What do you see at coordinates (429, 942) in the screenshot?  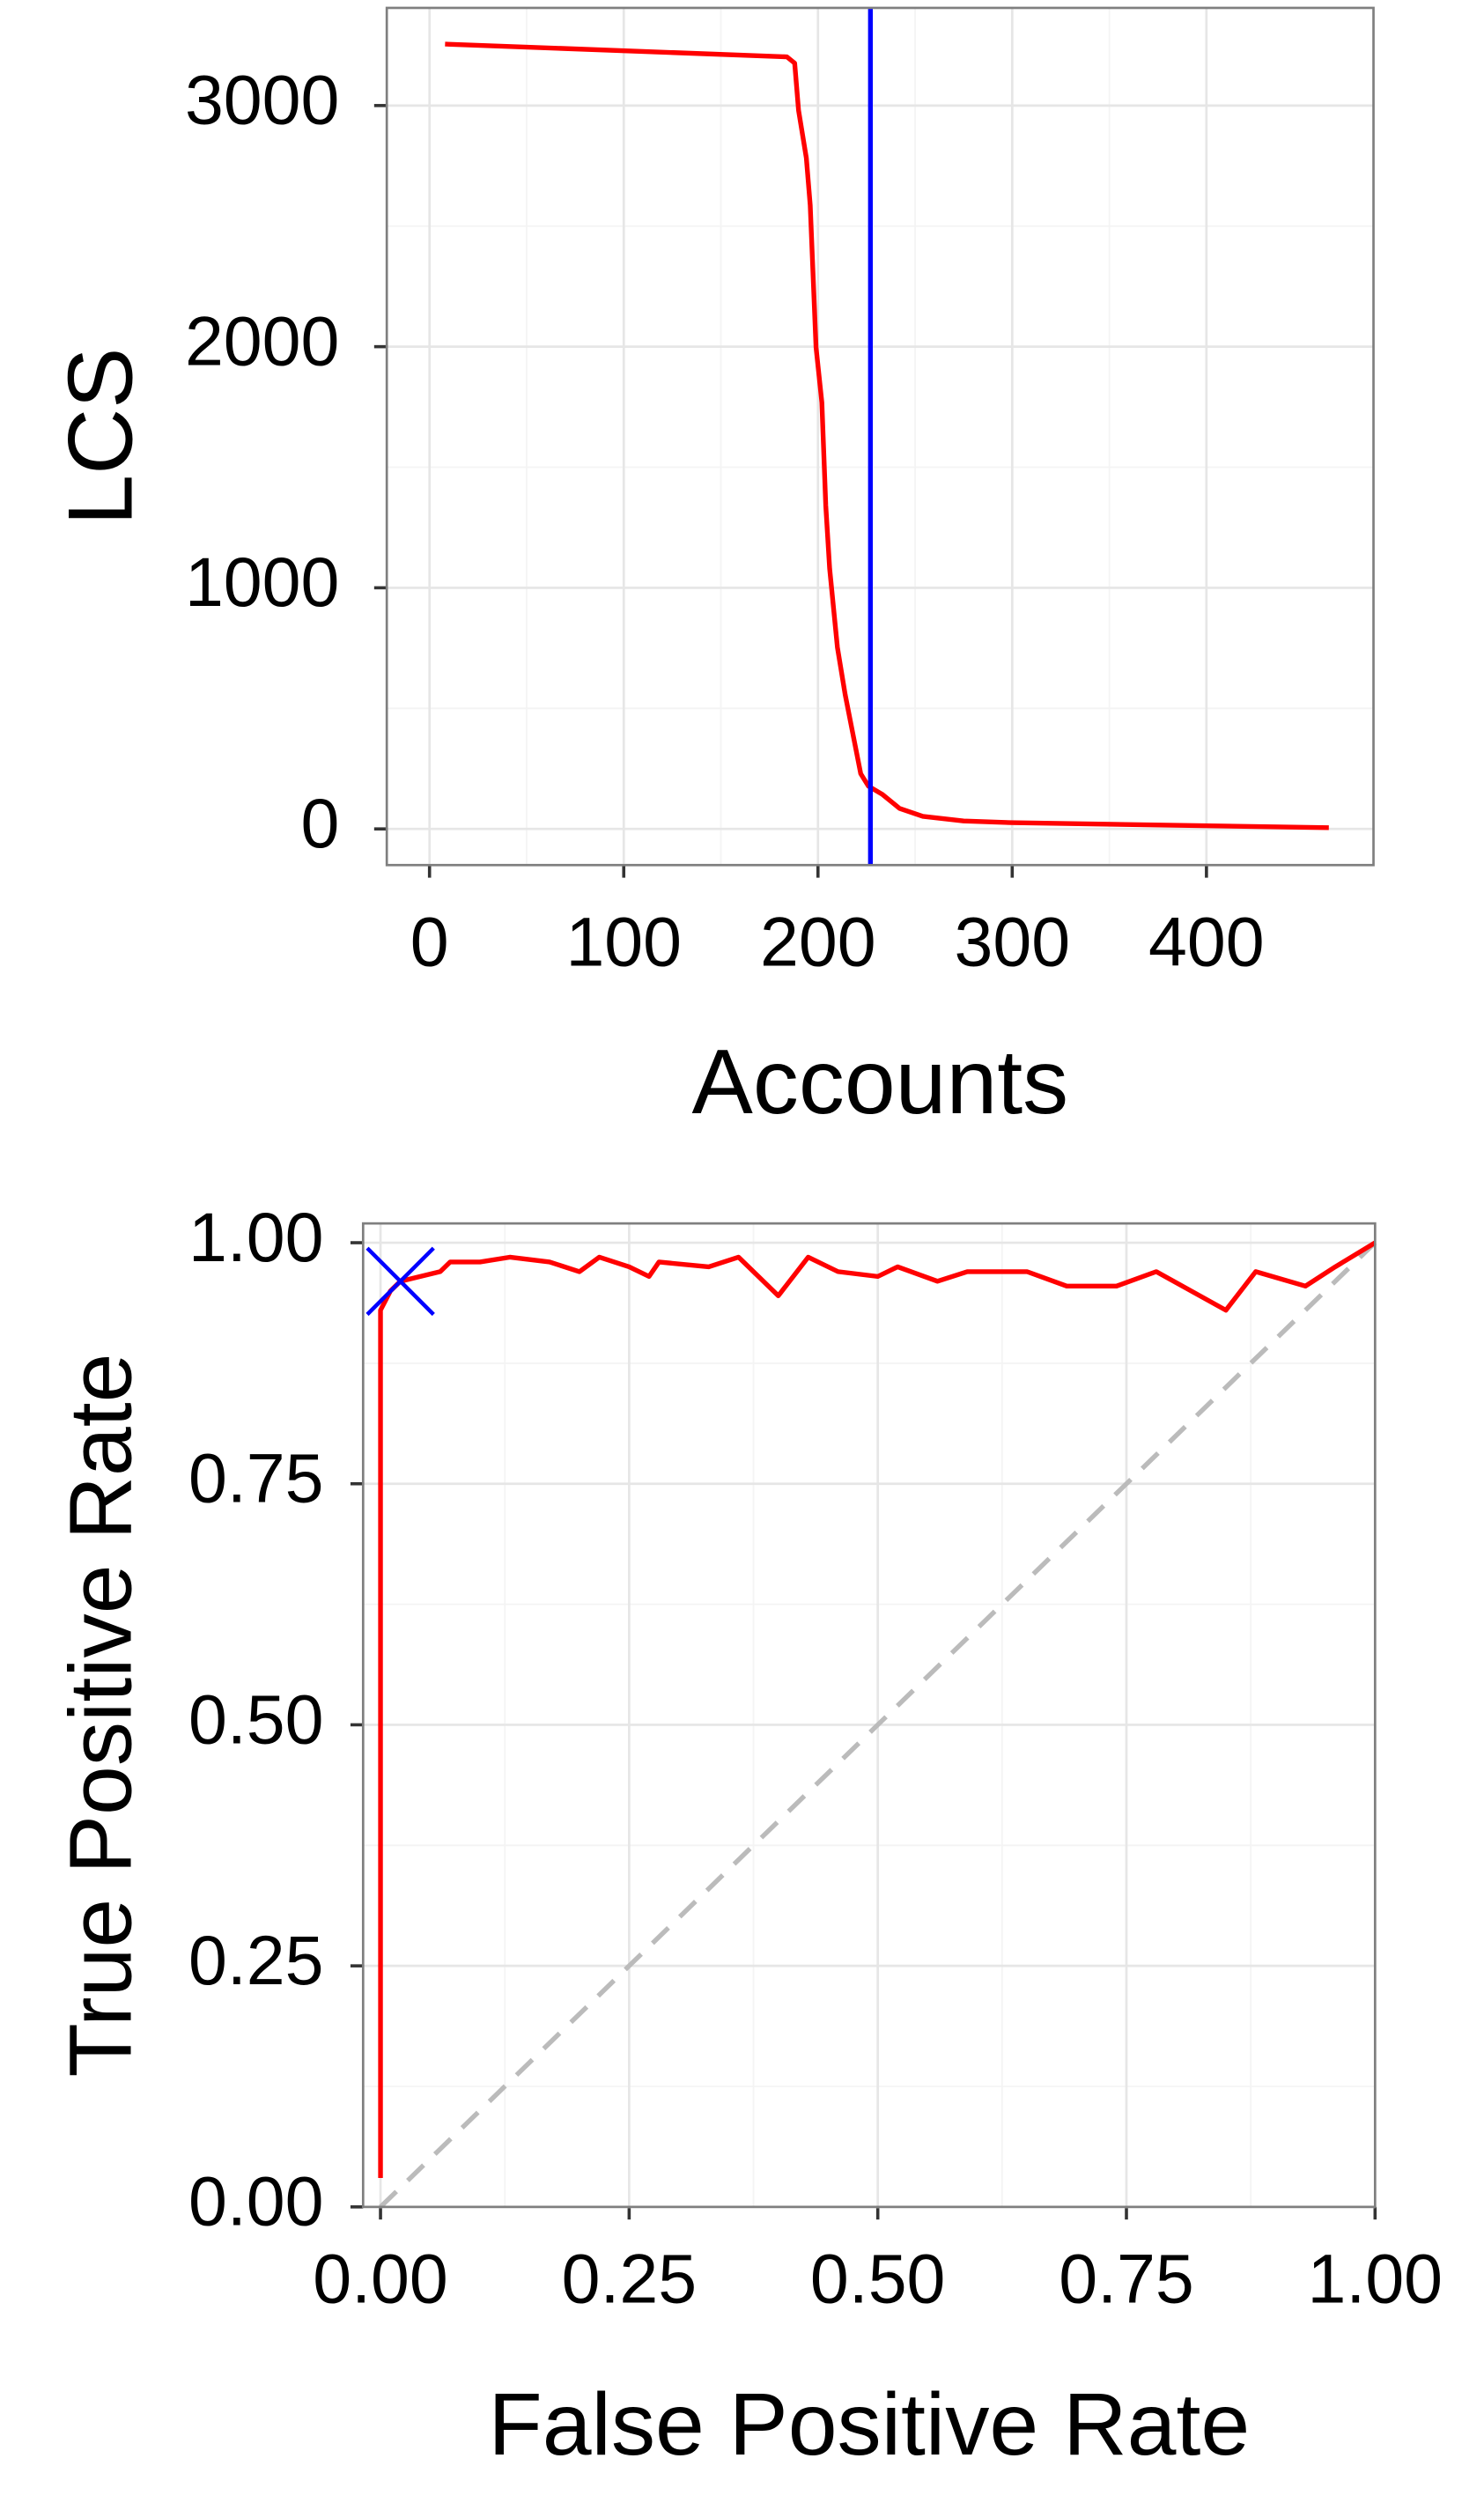 I see `x-tick-label: 0` at bounding box center [429, 942].